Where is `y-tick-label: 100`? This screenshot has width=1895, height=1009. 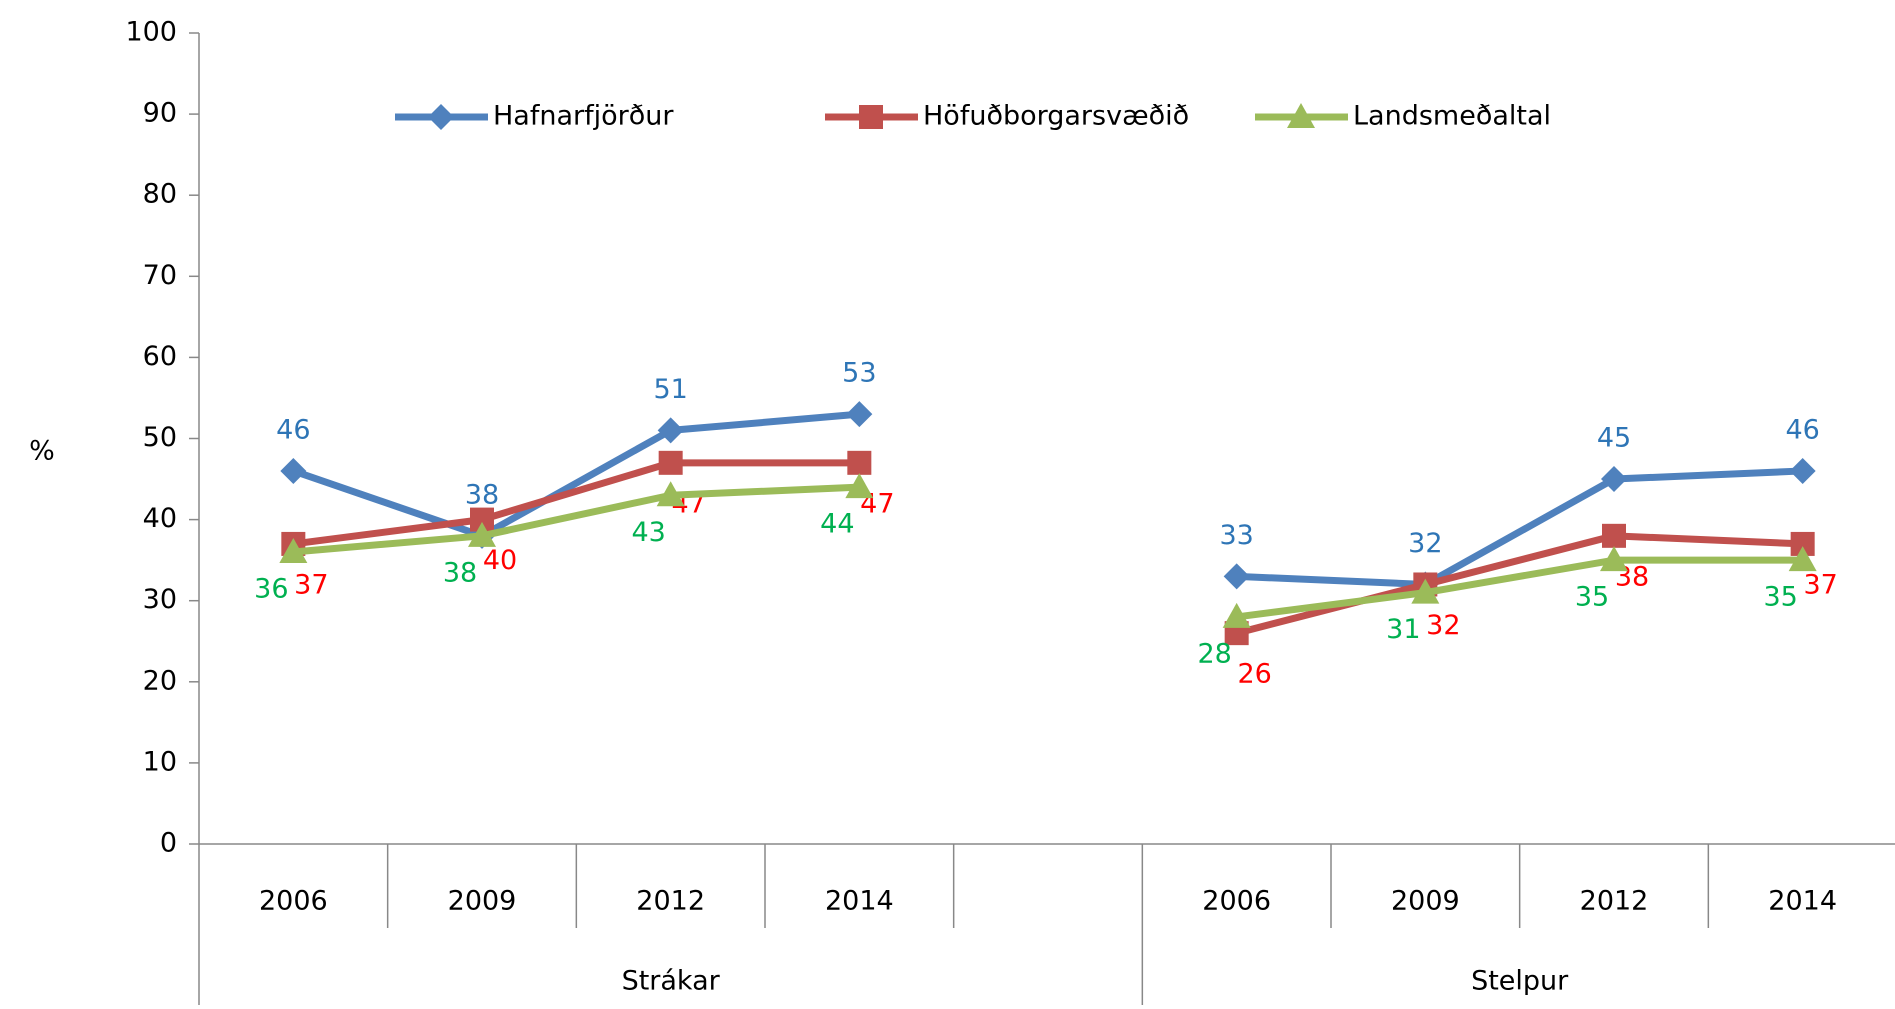 y-tick-label: 100 is located at coordinates (151, 32).